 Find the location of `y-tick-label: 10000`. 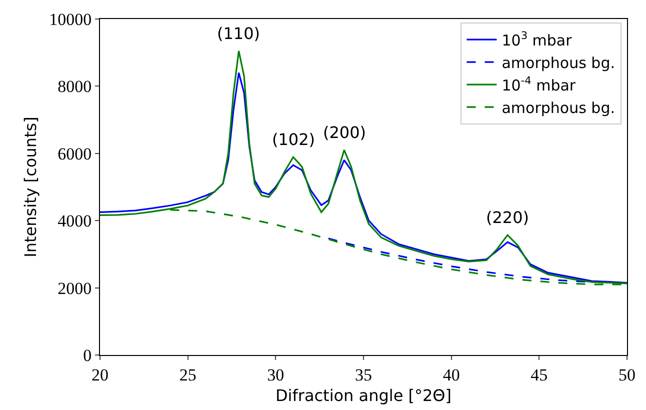

y-tick-label: 10000 is located at coordinates (70, 19).